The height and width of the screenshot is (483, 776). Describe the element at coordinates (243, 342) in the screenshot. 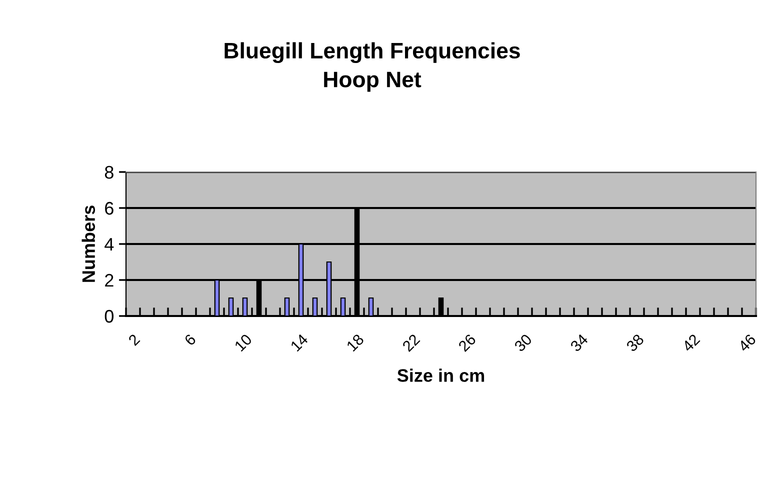

I see `x-tick-label: 10` at that location.